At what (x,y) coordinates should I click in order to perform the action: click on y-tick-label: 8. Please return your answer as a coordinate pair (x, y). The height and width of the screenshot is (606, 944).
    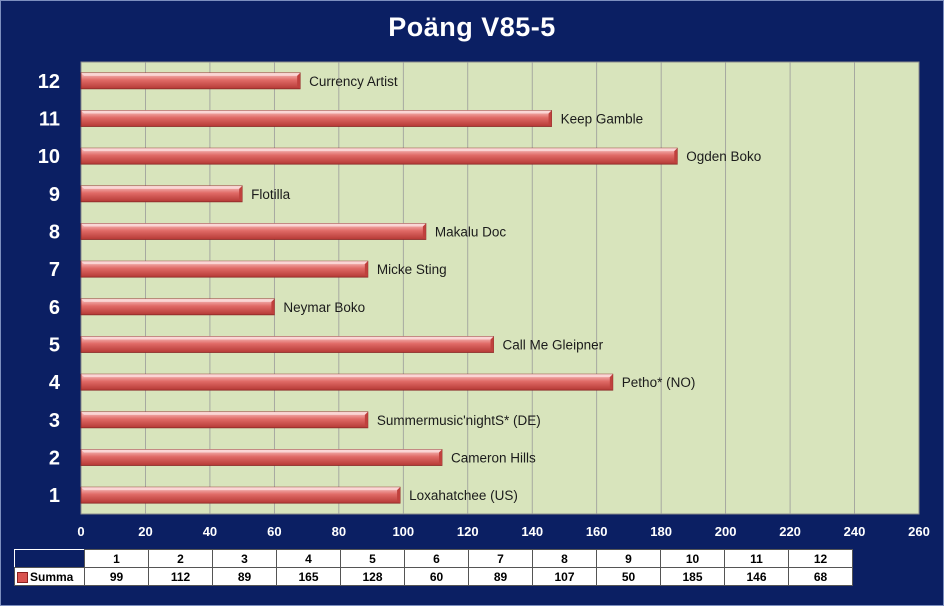
    Looking at the image, I should click on (54, 233).